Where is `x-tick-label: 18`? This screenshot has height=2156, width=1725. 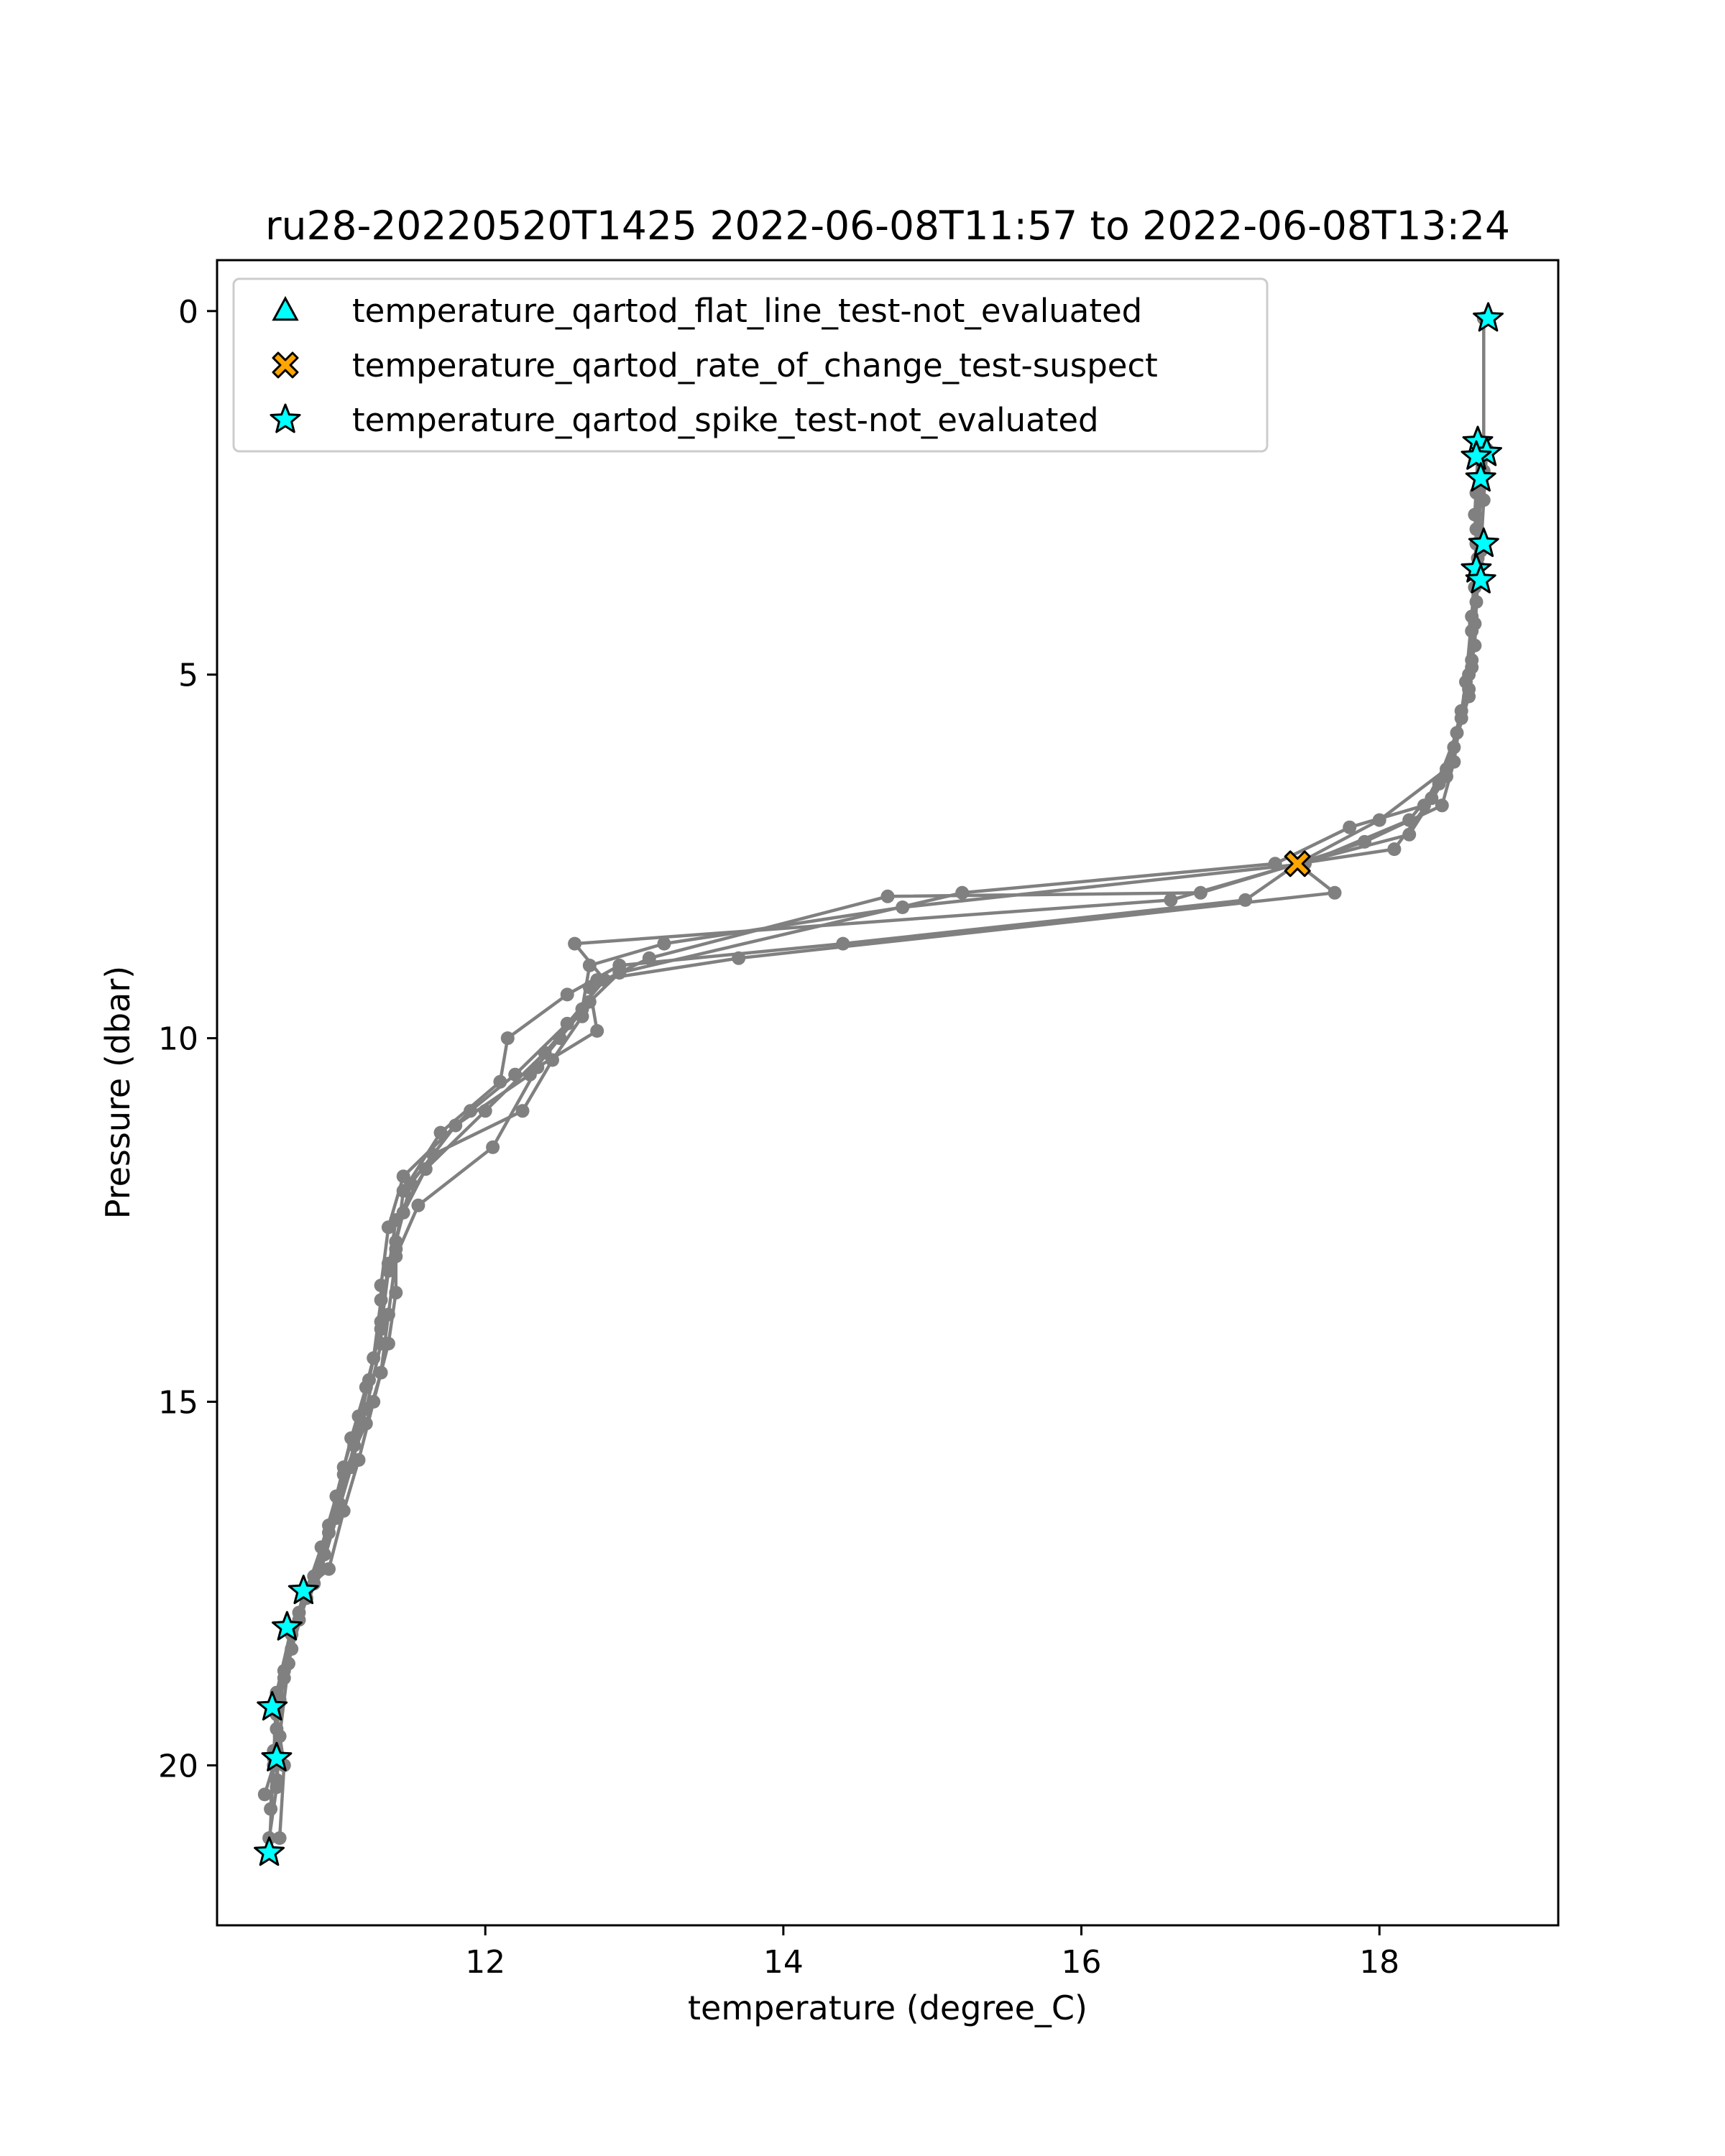 x-tick-label: 18 is located at coordinates (1379, 1963).